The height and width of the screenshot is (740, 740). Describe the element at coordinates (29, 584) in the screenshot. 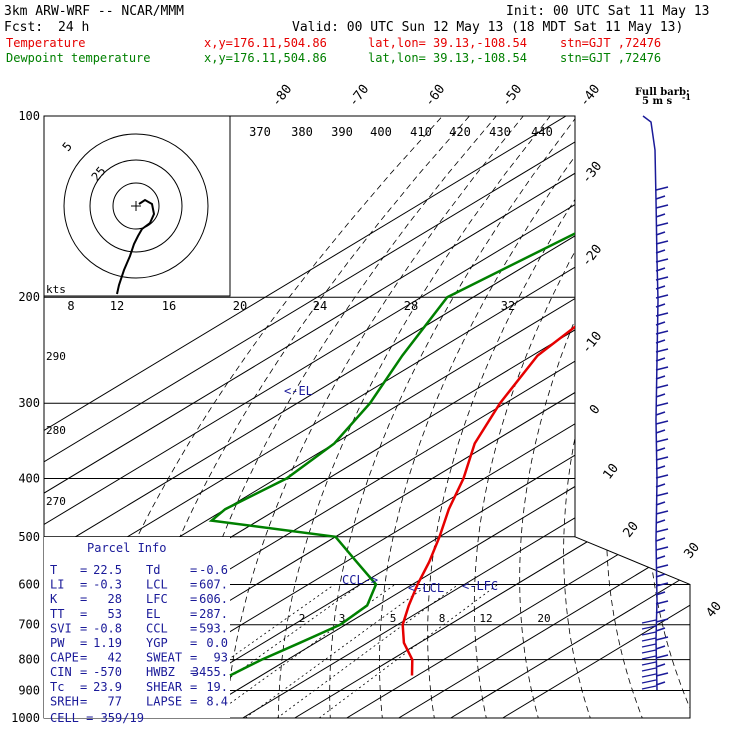

I see `pressure-tick-label: 600` at that location.